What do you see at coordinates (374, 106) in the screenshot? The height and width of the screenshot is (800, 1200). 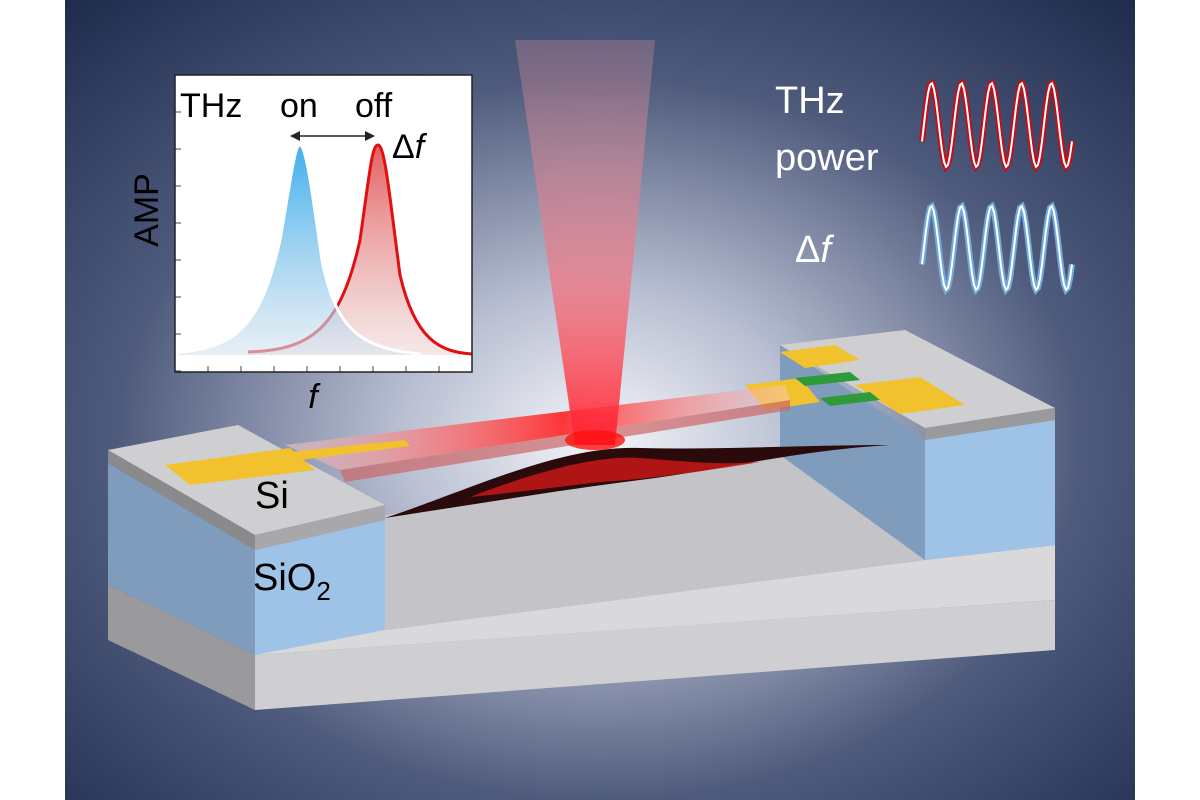 I see `curve-label: off` at bounding box center [374, 106].